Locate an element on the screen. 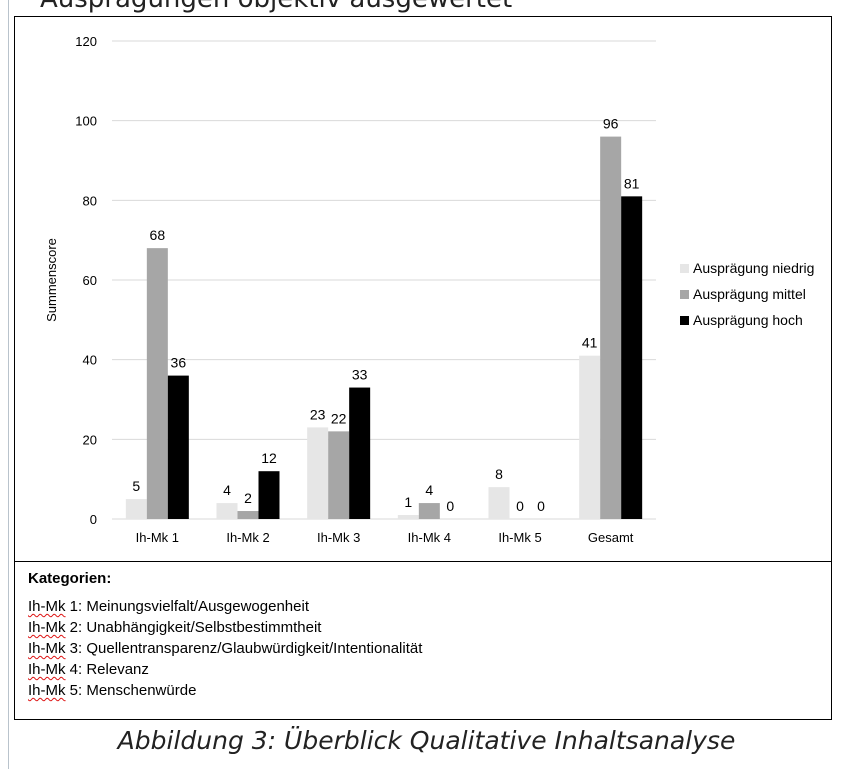  data-label: 68 is located at coordinates (158, 235).